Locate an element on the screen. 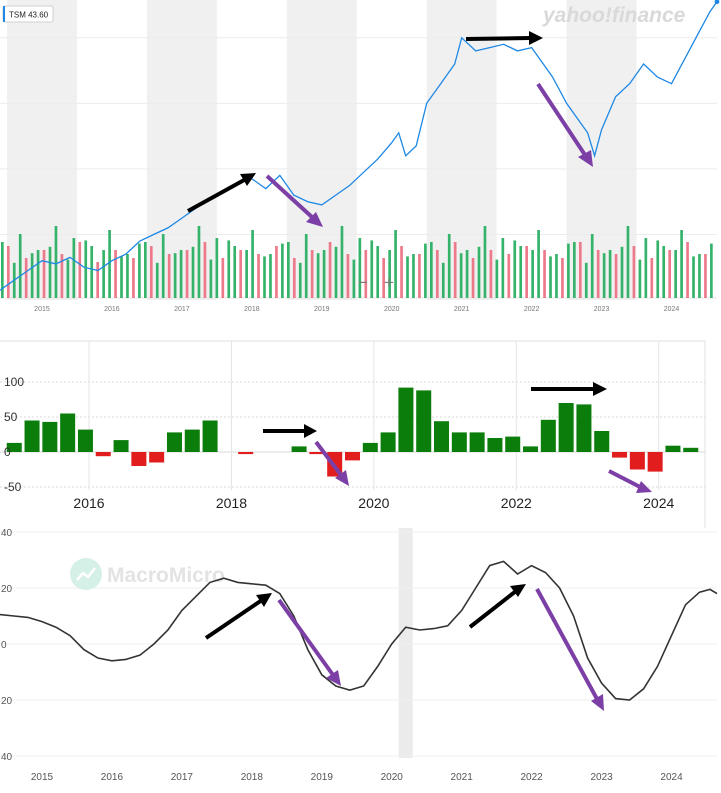 The image size is (721, 793). zoom-out-button: − is located at coordinates (363, 282).